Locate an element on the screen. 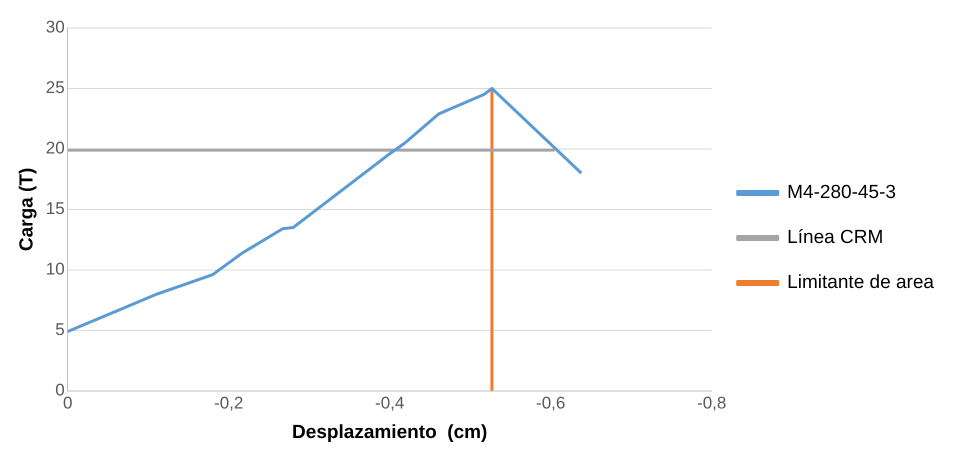 This screenshot has width=958, height=468. x-axis-title: Desplazamiento (cm) is located at coordinates (390, 432).